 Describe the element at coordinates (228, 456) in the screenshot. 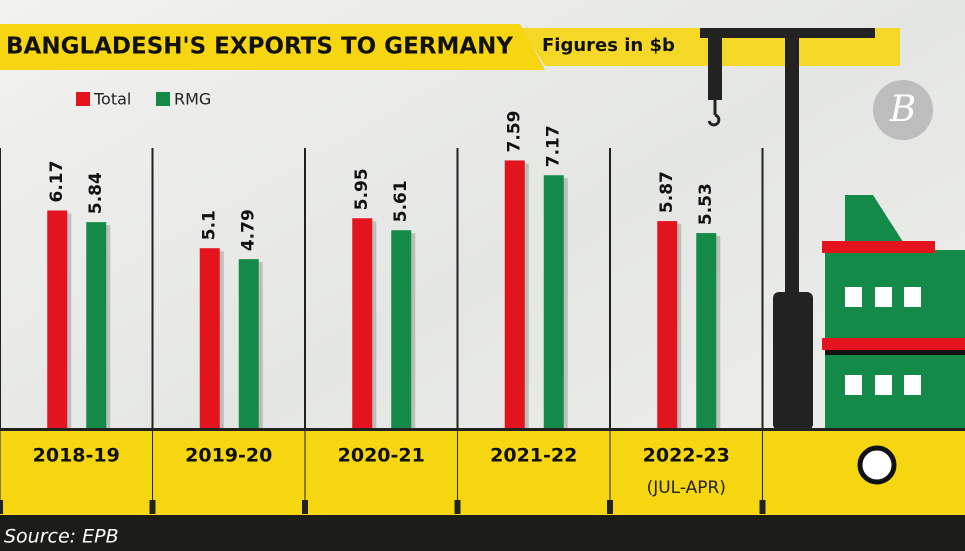

I see `x-tick-label: 2019-20` at that location.